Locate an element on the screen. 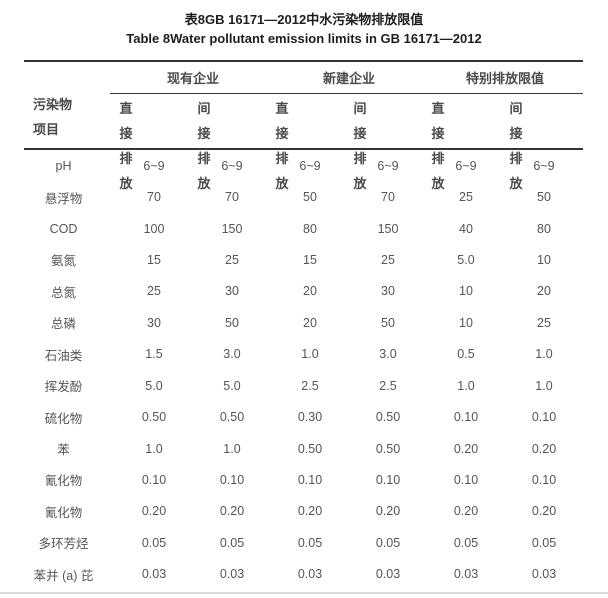  sub-header-indirect-discharge-1: 间接 排放 is located at coordinates (232, 142).